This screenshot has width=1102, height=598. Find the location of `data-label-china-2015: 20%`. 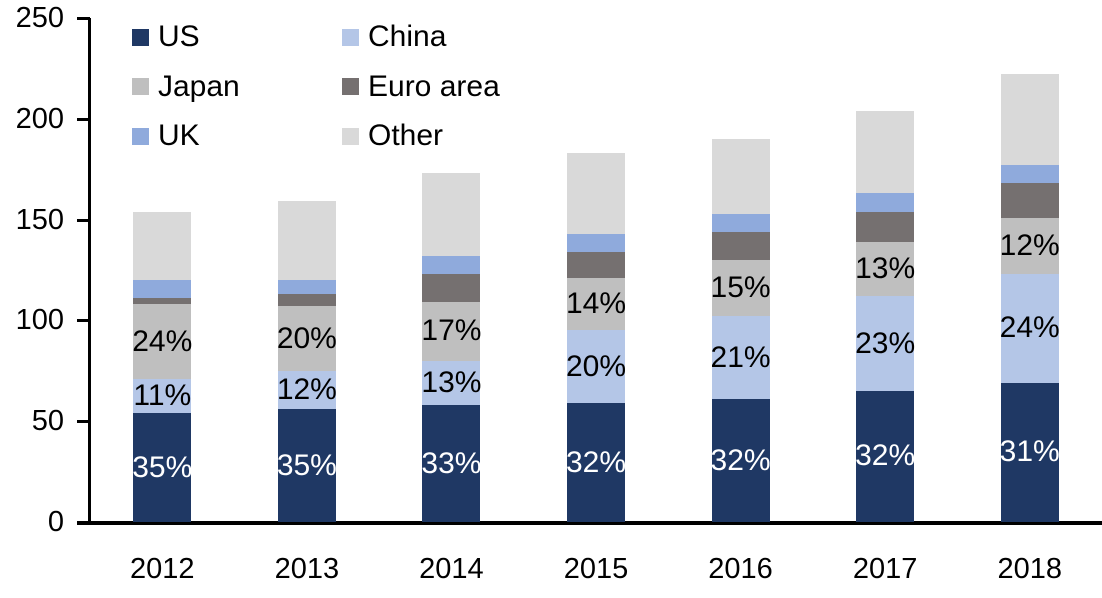

data-label-china-2015: 20% is located at coordinates (596, 366).